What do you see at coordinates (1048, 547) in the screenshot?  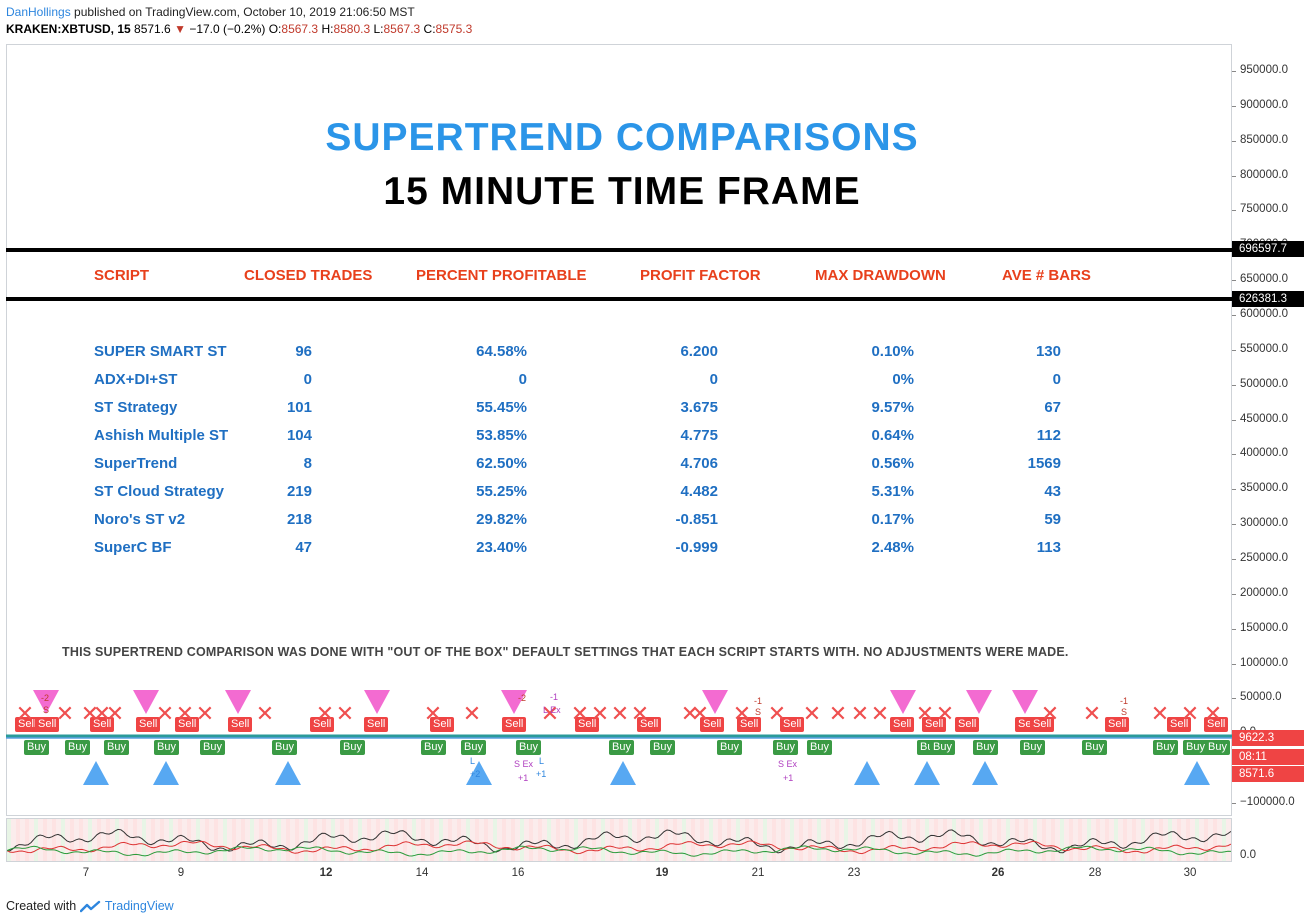 I see `table-cell-value: 113` at bounding box center [1048, 547].